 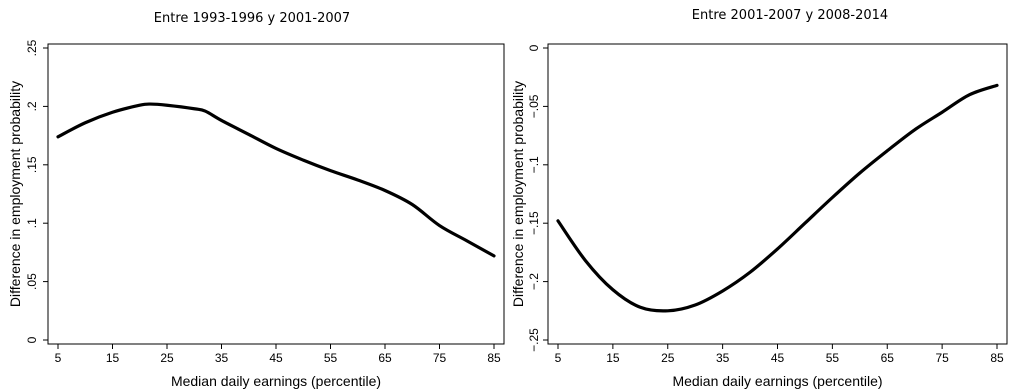 I want to click on y-tick-label: −.2, so click(x=534, y=281).